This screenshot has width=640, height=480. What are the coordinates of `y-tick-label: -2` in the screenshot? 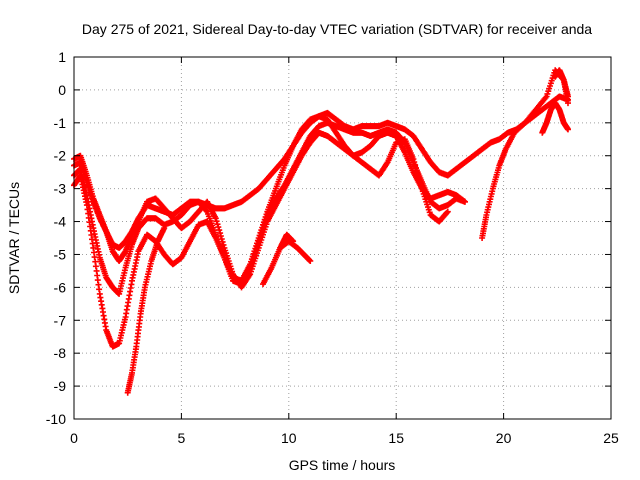 It's located at (60, 156).